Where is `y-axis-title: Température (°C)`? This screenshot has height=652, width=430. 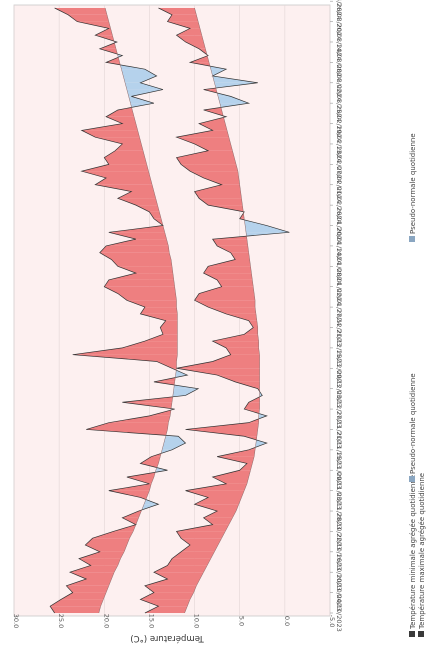
y-axis-title: Température (°C) is located at coordinates (167, 638).